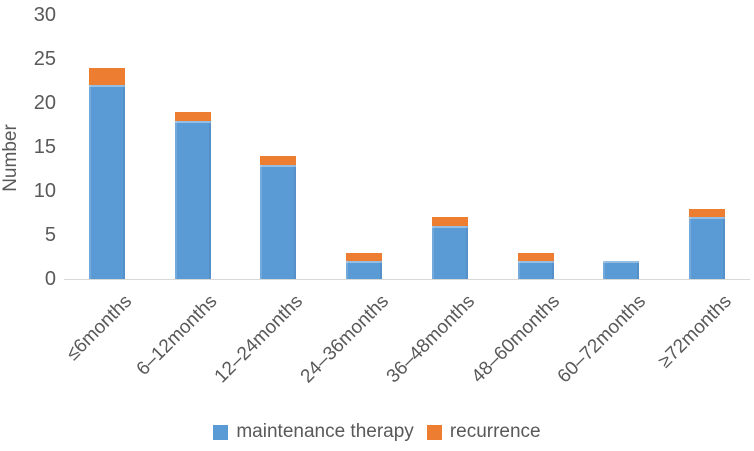 The image size is (754, 451). I want to click on x-tick-label: 12–24months, so click(259, 339).